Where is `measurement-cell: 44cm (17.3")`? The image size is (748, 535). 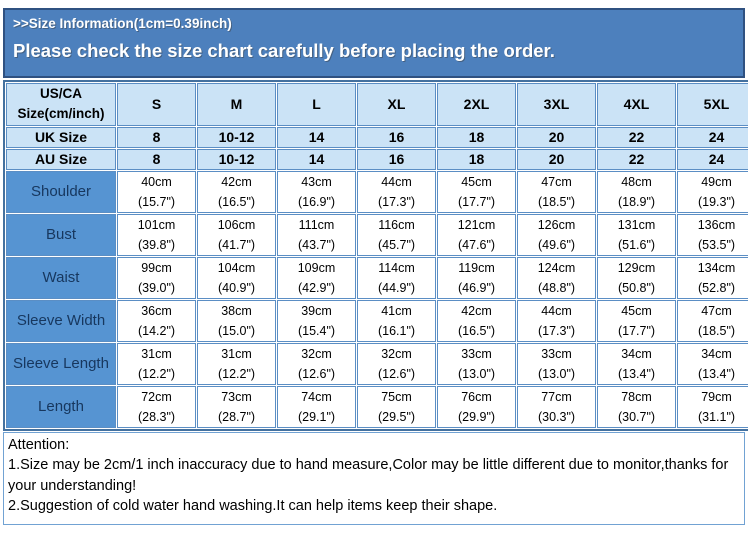 measurement-cell: 44cm (17.3") is located at coordinates (396, 191).